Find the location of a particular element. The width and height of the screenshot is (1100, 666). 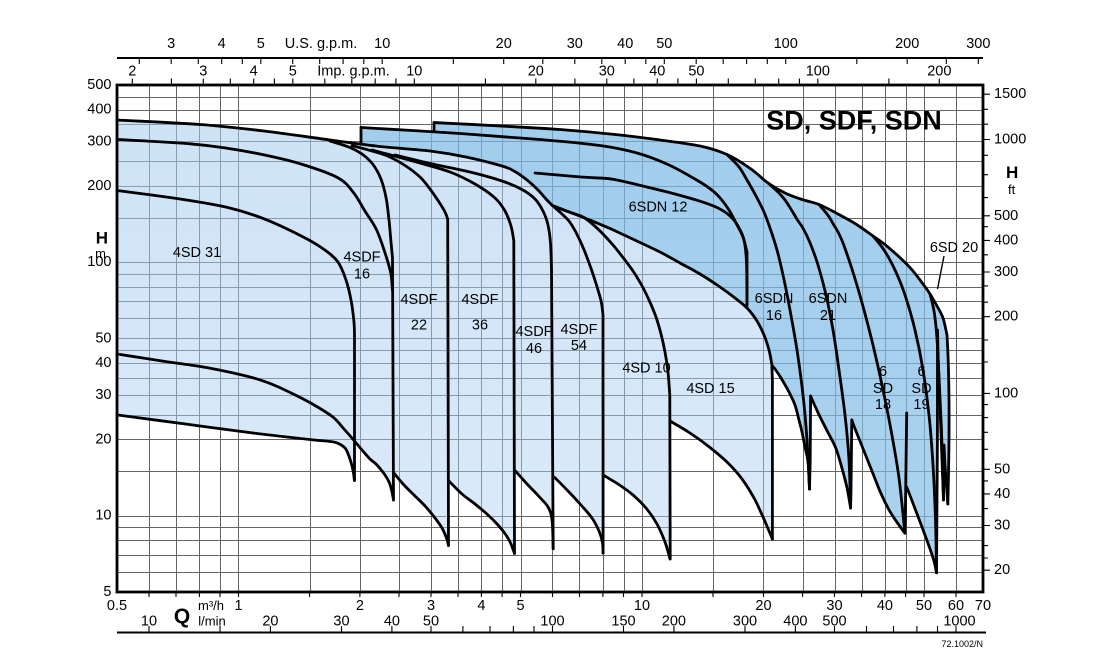

svg-text: 4 is located at coordinates (222, 44).